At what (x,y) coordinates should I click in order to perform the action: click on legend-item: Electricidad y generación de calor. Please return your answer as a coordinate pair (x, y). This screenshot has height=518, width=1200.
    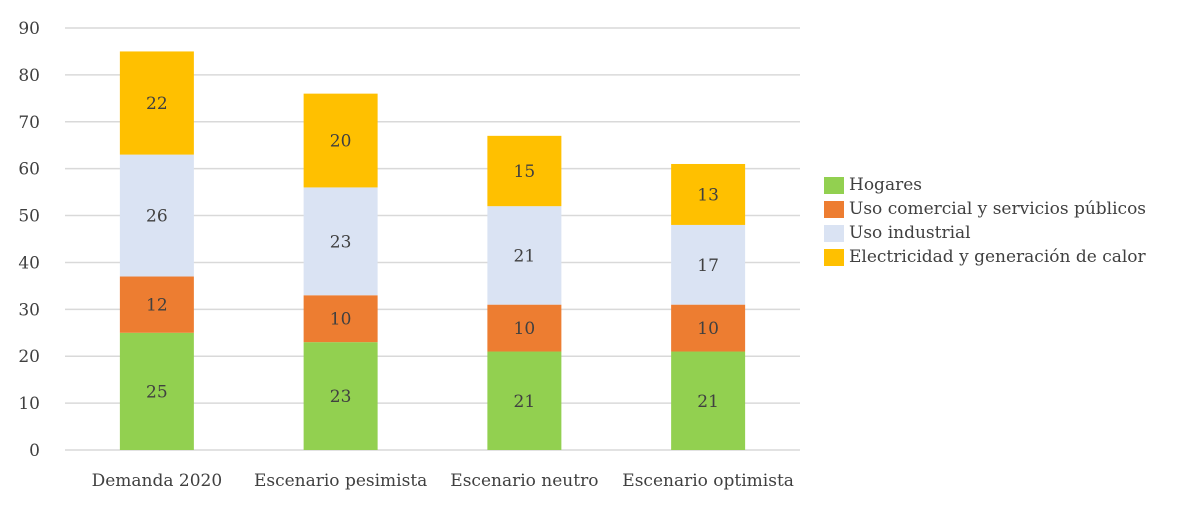
    Looking at the image, I should click on (985, 257).